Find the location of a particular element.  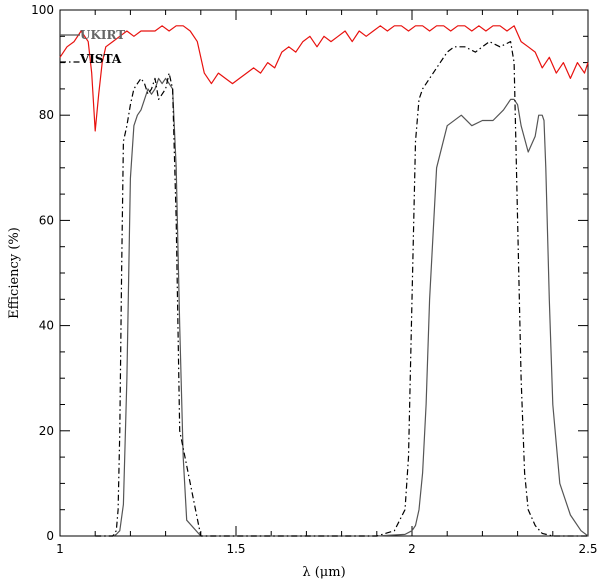

legend-vista-label: VISTA is located at coordinates (100, 59).